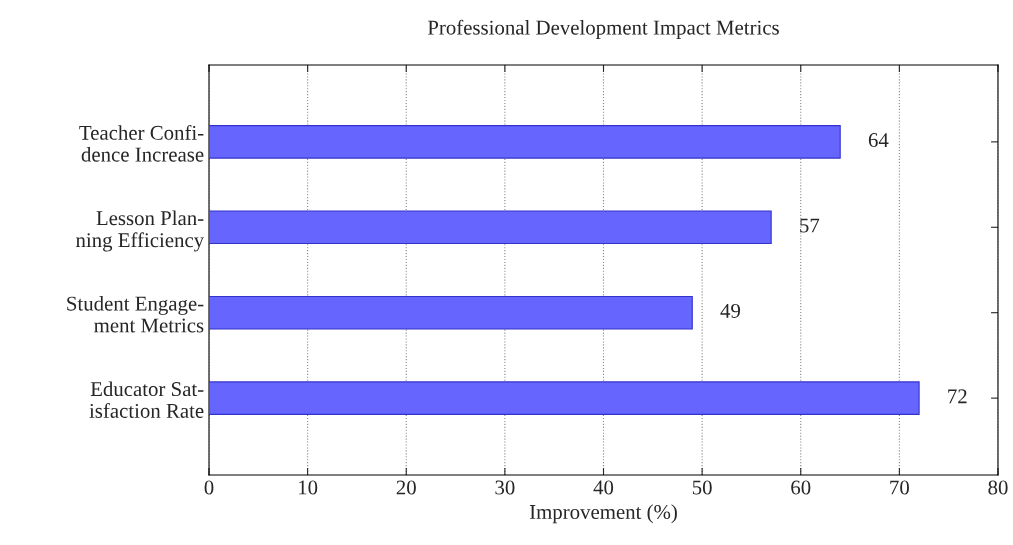 This screenshot has height=545, width=1013. Describe the element at coordinates (406, 487) in the screenshot. I see `x-tick-label: 20` at that location.